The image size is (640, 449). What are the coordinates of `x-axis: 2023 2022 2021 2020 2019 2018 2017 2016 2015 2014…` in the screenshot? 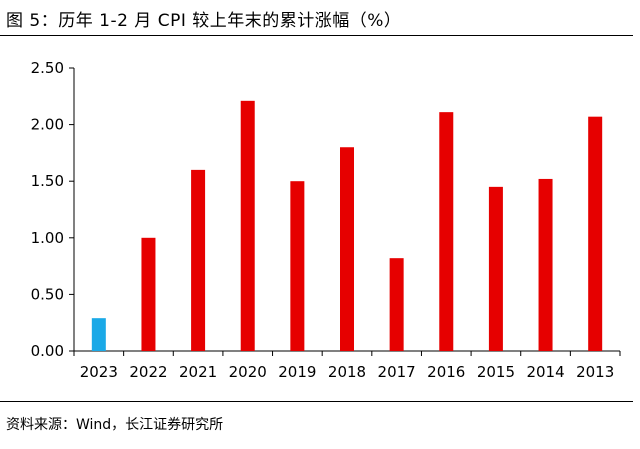 It's located at (347, 365).